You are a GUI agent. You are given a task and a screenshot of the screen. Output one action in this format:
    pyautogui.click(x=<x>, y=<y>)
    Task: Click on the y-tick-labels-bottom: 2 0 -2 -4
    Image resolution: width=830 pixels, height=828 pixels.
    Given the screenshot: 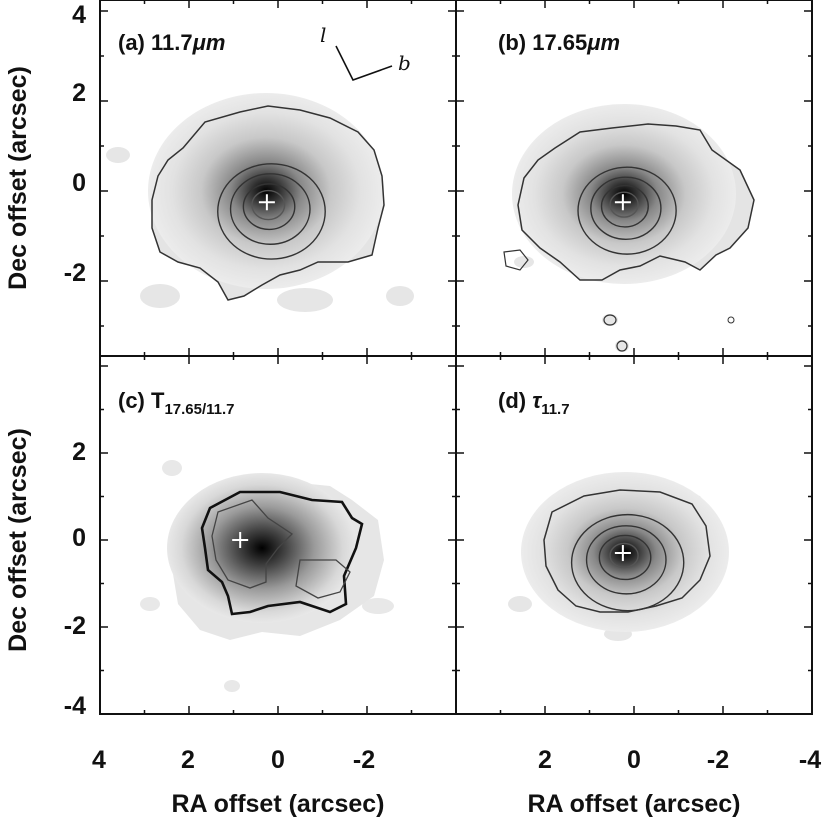 What is the action you would take?
    pyautogui.click(x=75, y=579)
    